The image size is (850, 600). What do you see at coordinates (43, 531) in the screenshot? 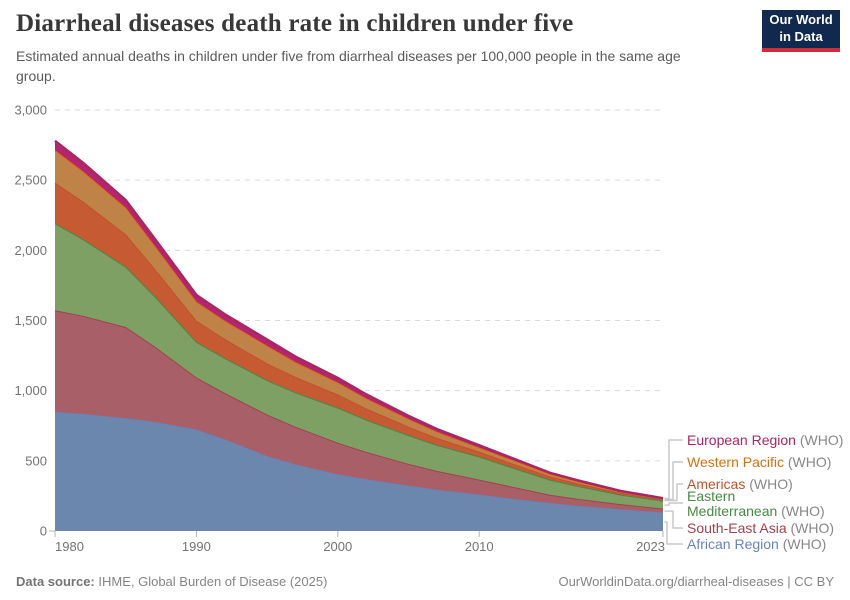
I see `y-axis-label: 0` at bounding box center [43, 531].